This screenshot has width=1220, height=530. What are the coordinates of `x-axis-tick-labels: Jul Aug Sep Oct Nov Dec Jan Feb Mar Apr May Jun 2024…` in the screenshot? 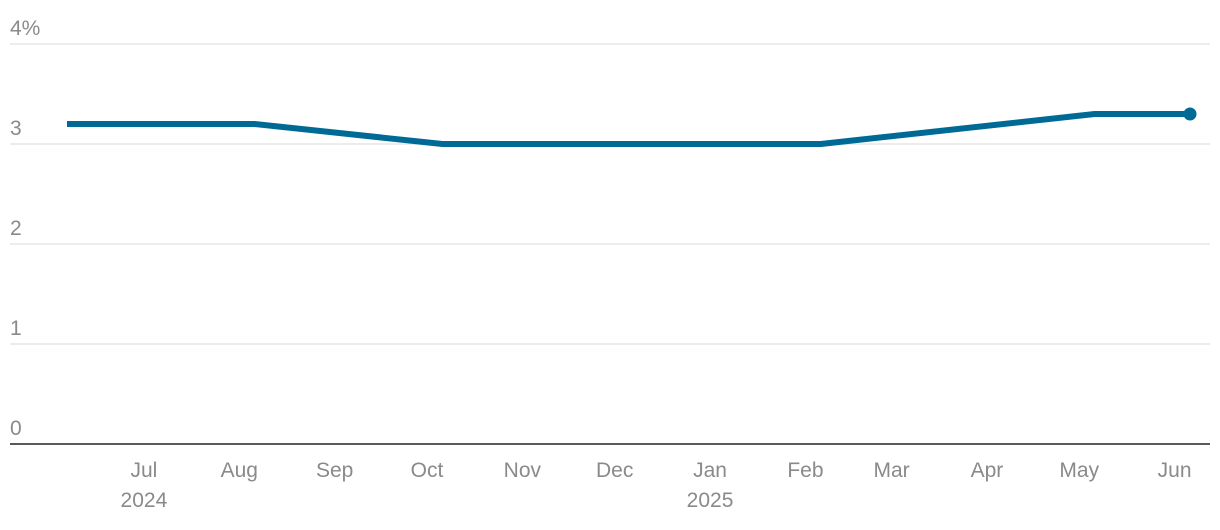 It's located at (656, 485).